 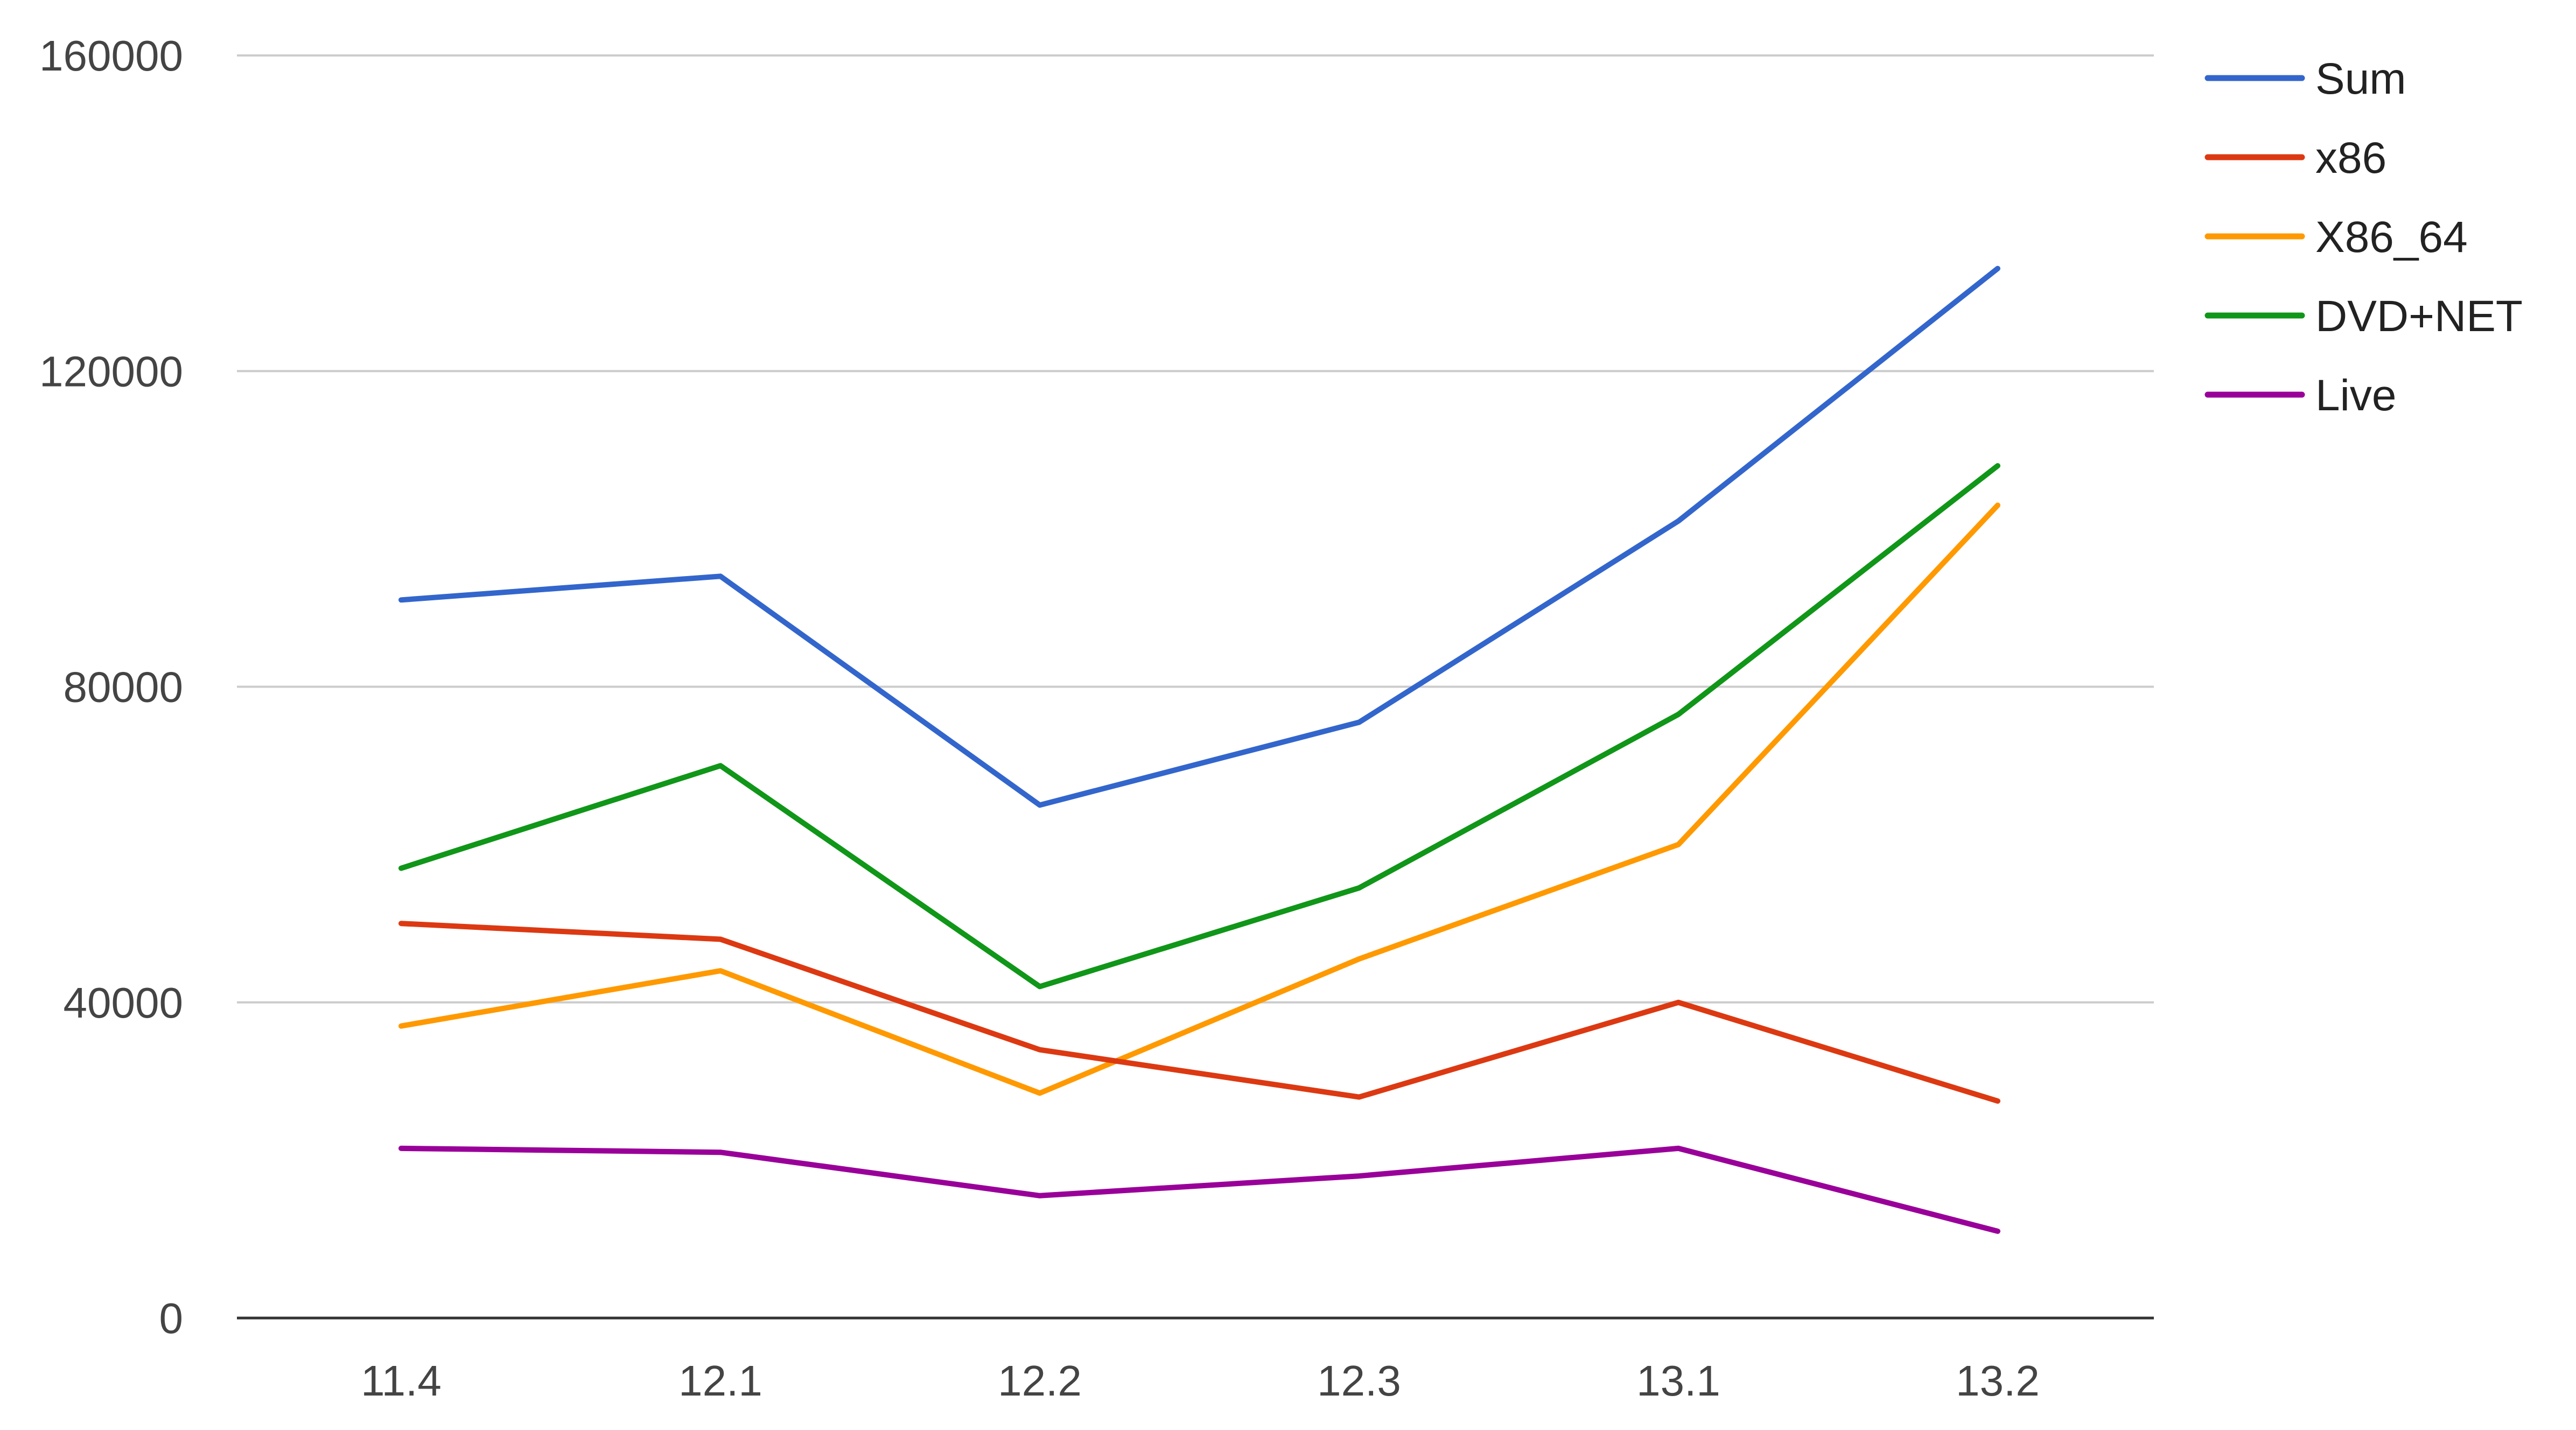 What do you see at coordinates (1199, 1189) in the screenshot?
I see `series-line-live` at bounding box center [1199, 1189].